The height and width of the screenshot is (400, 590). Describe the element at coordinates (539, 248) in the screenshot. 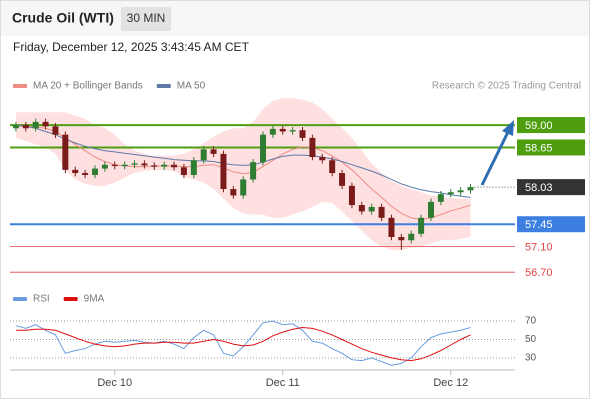

I see `level-label: 57.10` at that location.